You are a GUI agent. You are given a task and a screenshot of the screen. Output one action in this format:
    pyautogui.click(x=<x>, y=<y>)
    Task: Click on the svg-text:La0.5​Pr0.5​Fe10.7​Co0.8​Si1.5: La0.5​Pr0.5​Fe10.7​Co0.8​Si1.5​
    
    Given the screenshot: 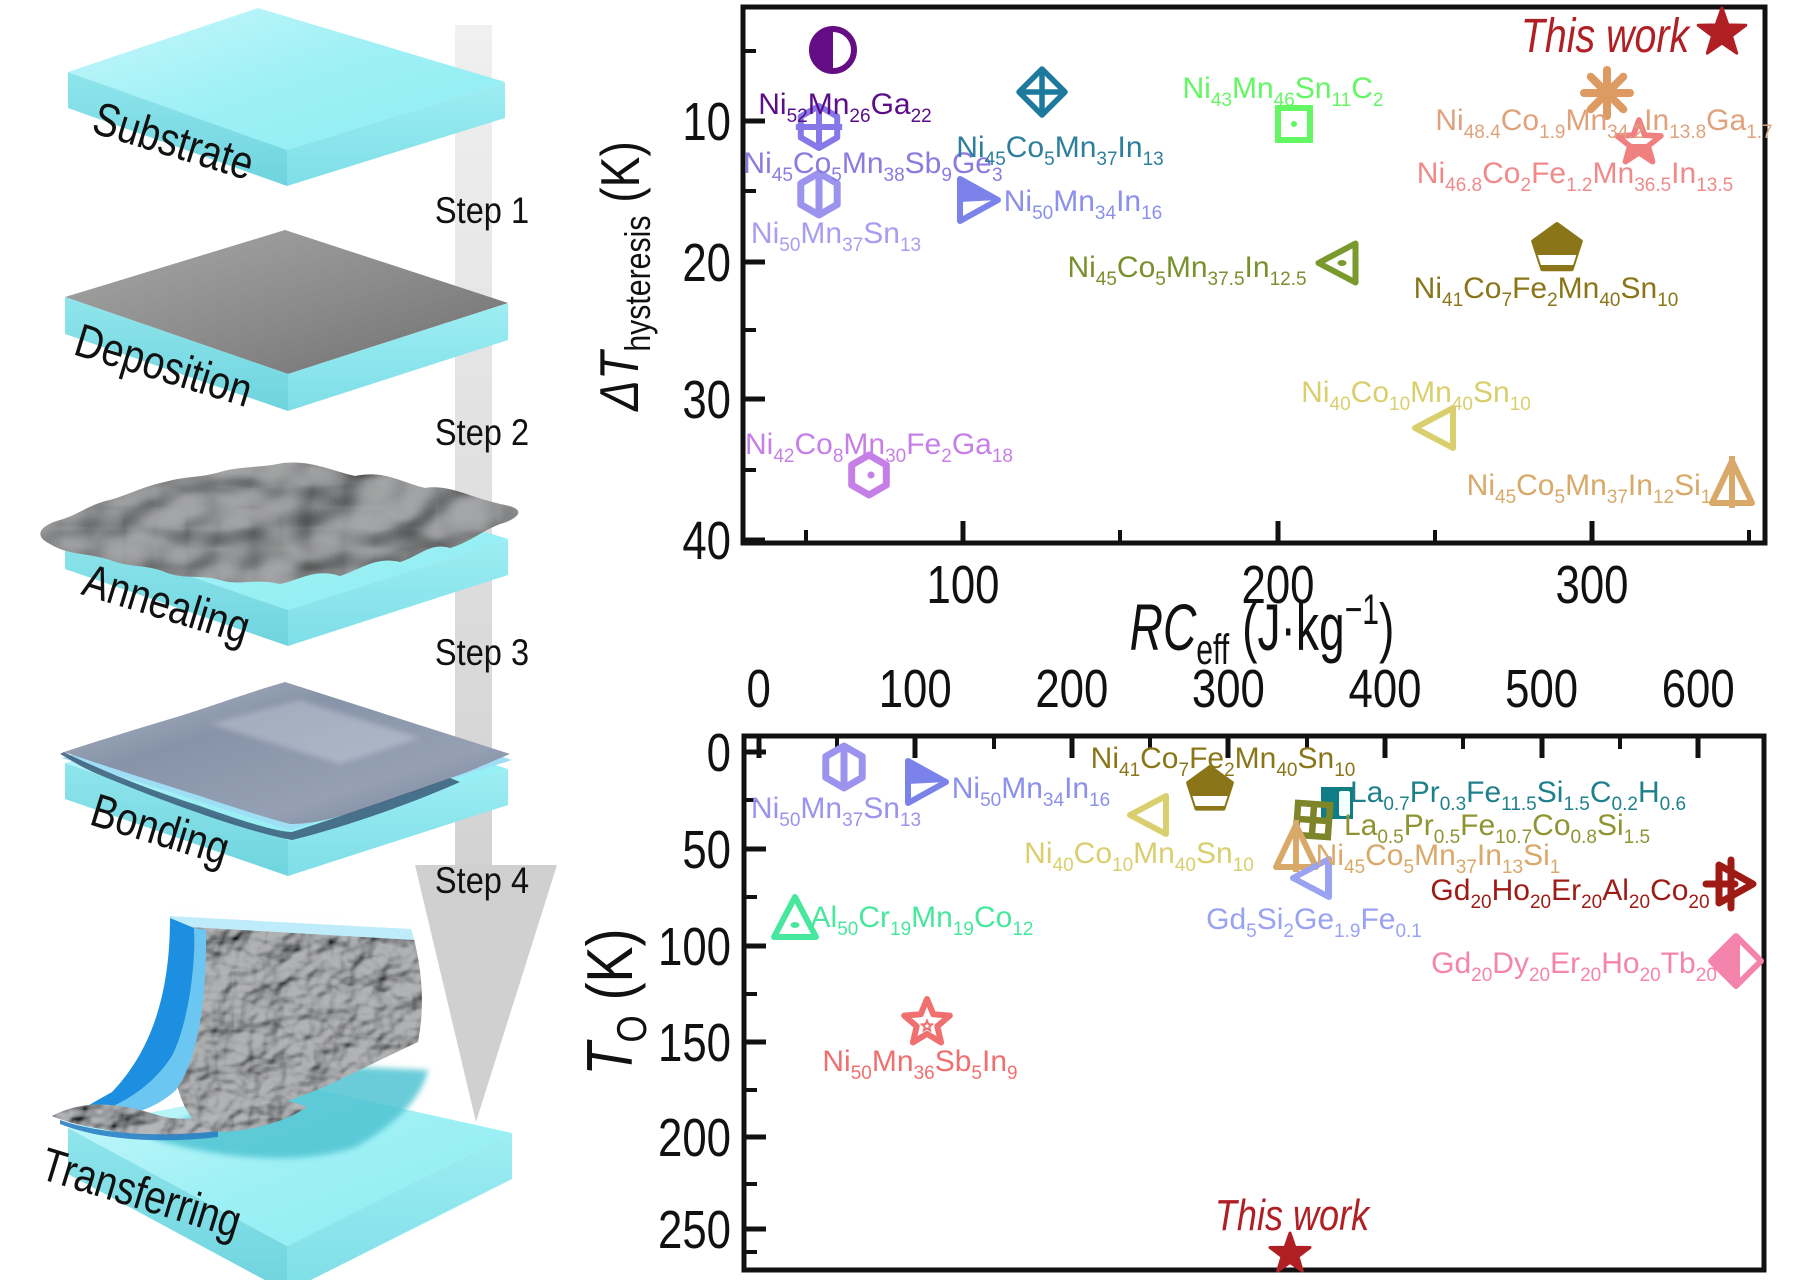 What is the action you would take?
    pyautogui.click(x=1497, y=828)
    